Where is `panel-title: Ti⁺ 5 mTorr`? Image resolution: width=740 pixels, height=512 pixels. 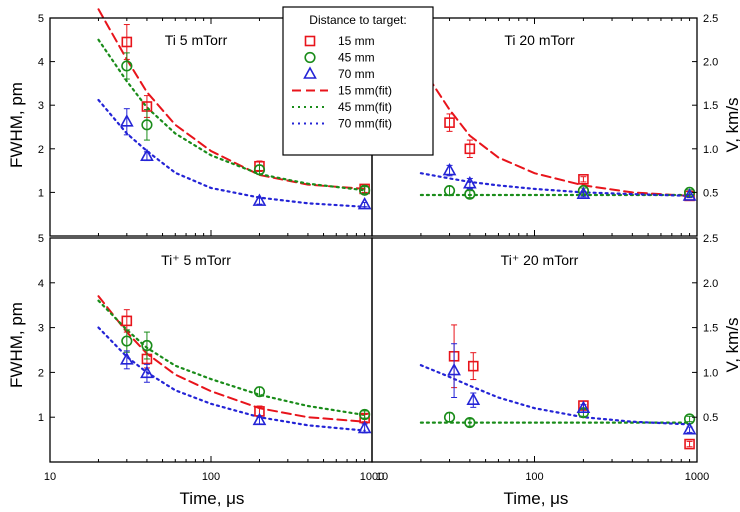
panel-title: Ti⁺ 5 mTorr is located at coordinates (196, 260).